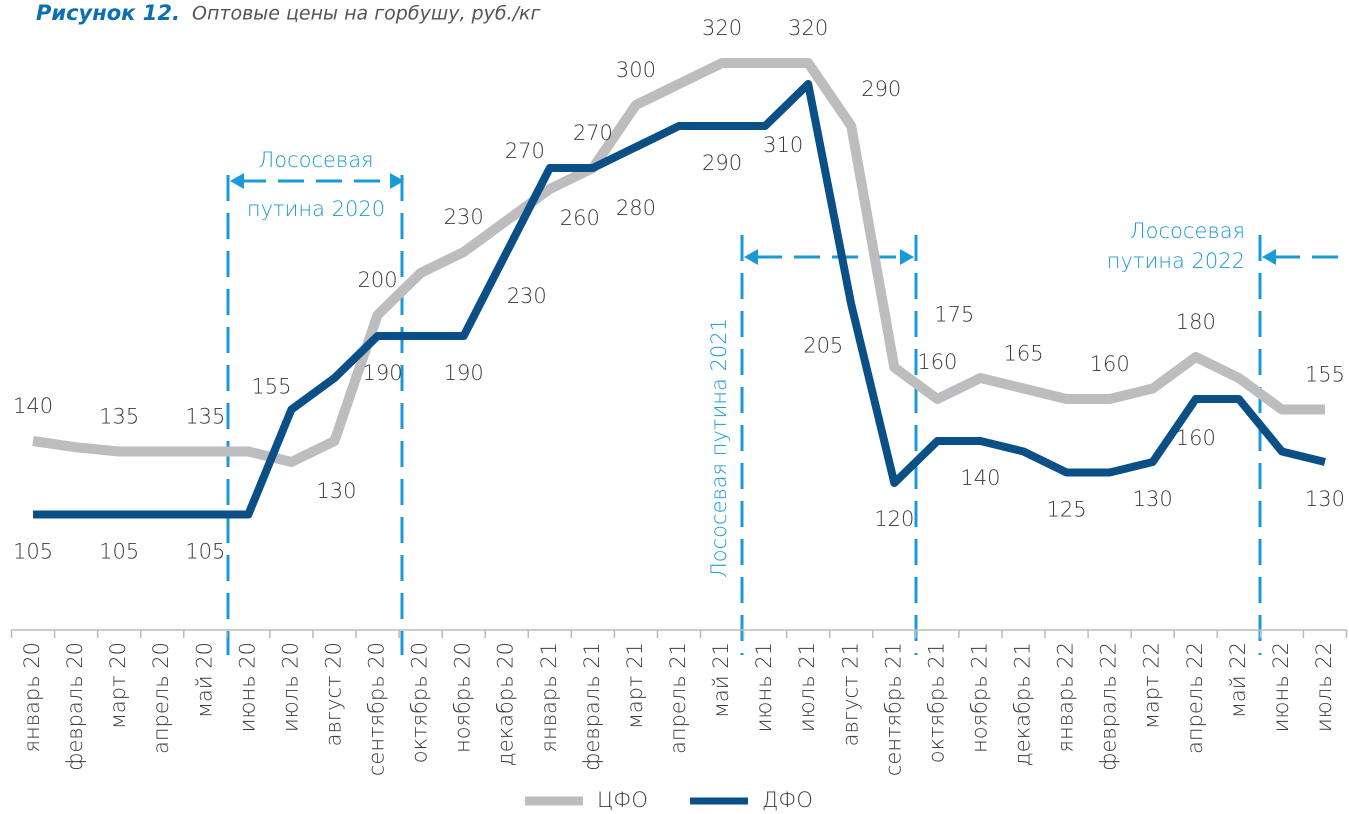 The height and width of the screenshot is (814, 1349). Describe the element at coordinates (721, 680) in the screenshot. I see `x-tick-label: май 21` at that location.